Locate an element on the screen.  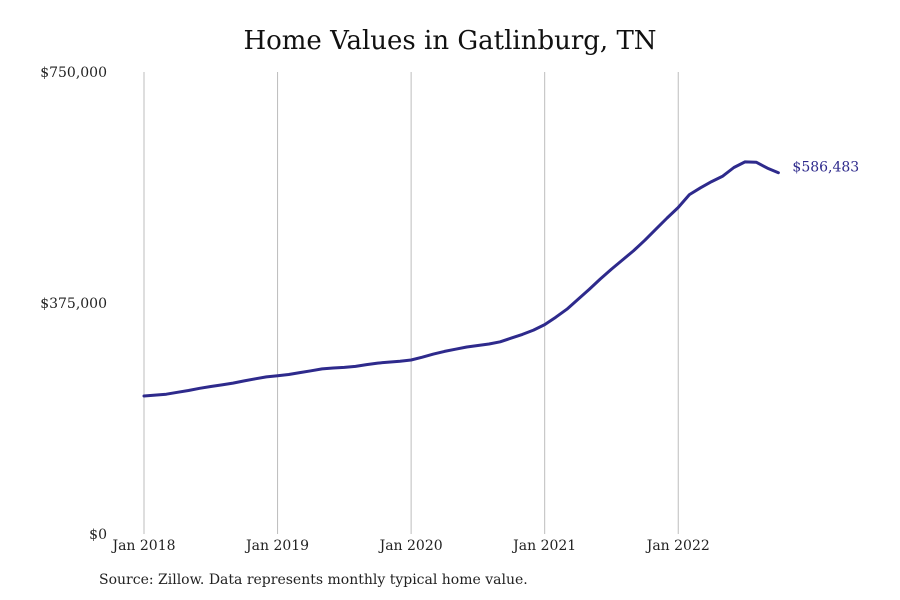
end-value-label: $586,483 is located at coordinates (825, 168).